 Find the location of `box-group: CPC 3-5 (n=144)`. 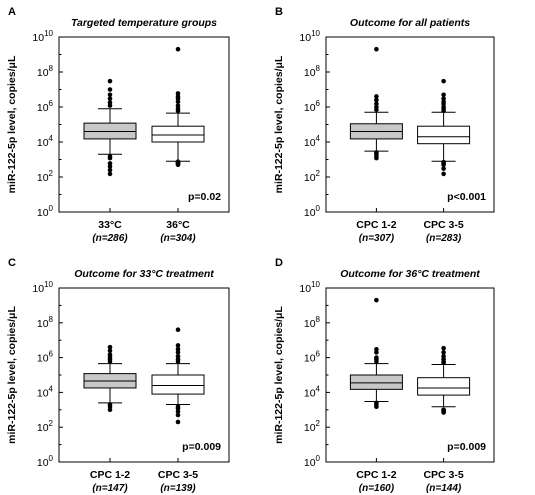

box-group: CPC 3-5 (n=144) is located at coordinates (444, 419).